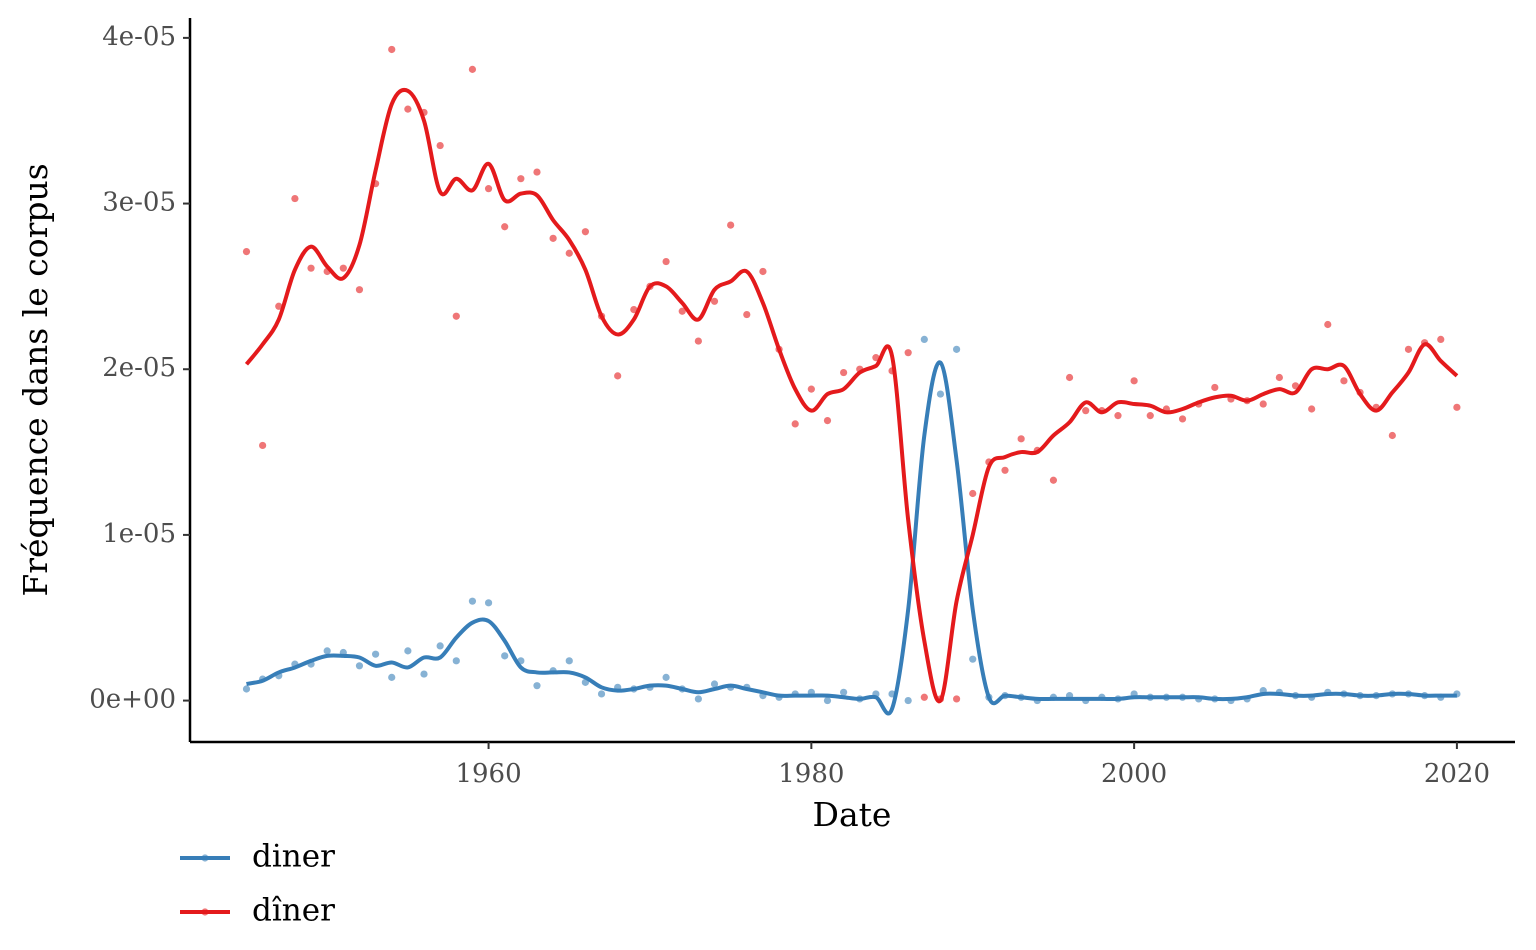 This screenshot has height=950, width=1536. Describe the element at coordinates (139, 203) in the screenshot. I see `y-tick-label: 3e-05` at that location.